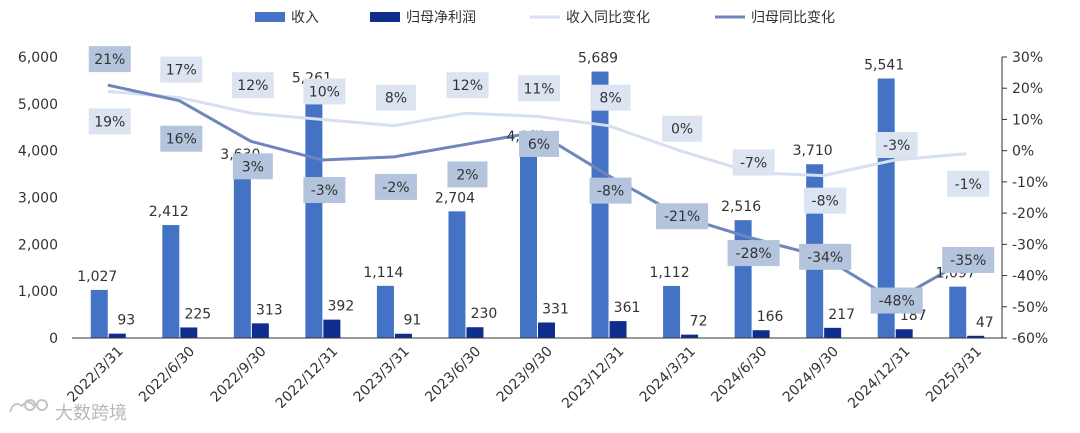  What do you see at coordinates (879, 378) in the screenshot?
I see `category-label: 2024/12/31` at bounding box center [879, 378].